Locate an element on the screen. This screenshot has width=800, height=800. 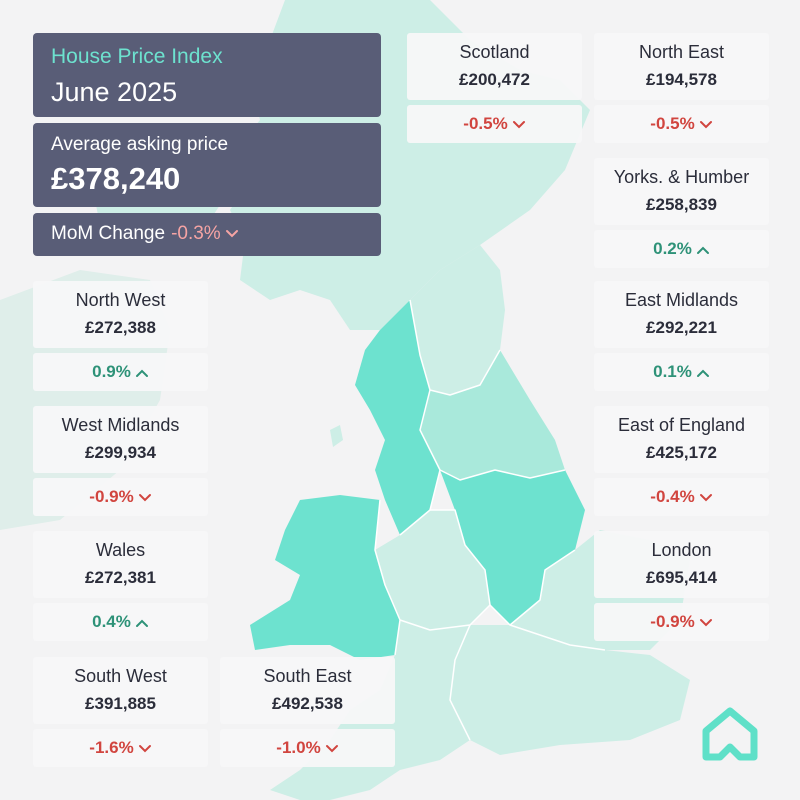
region-price: £258,839 is located at coordinates (681, 204).